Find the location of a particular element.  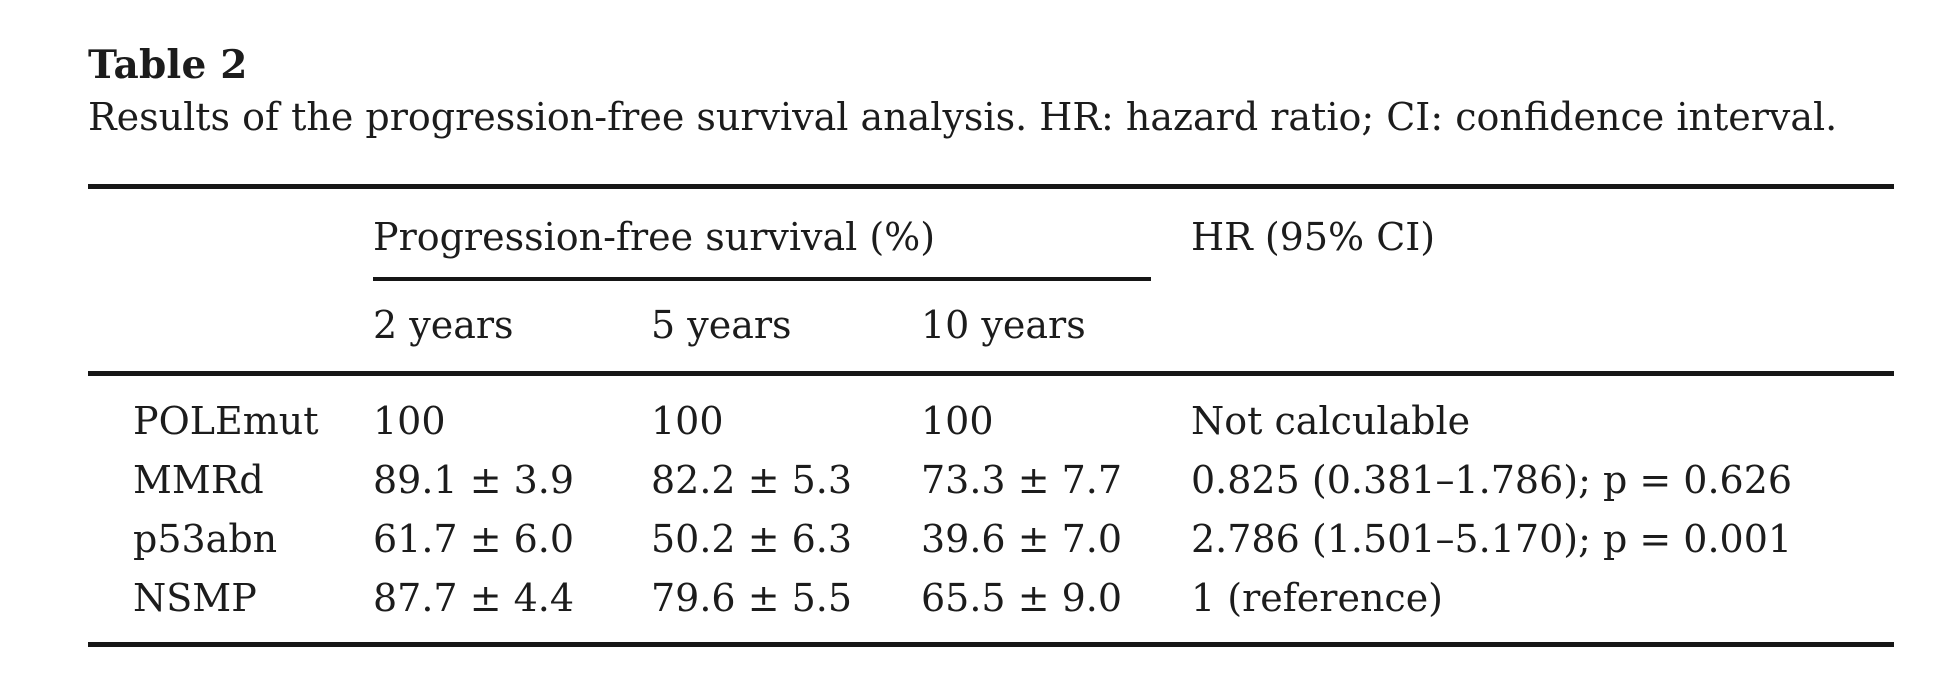

pfs-5y-value: 82.2 ± 5.3 is located at coordinates (752, 480).